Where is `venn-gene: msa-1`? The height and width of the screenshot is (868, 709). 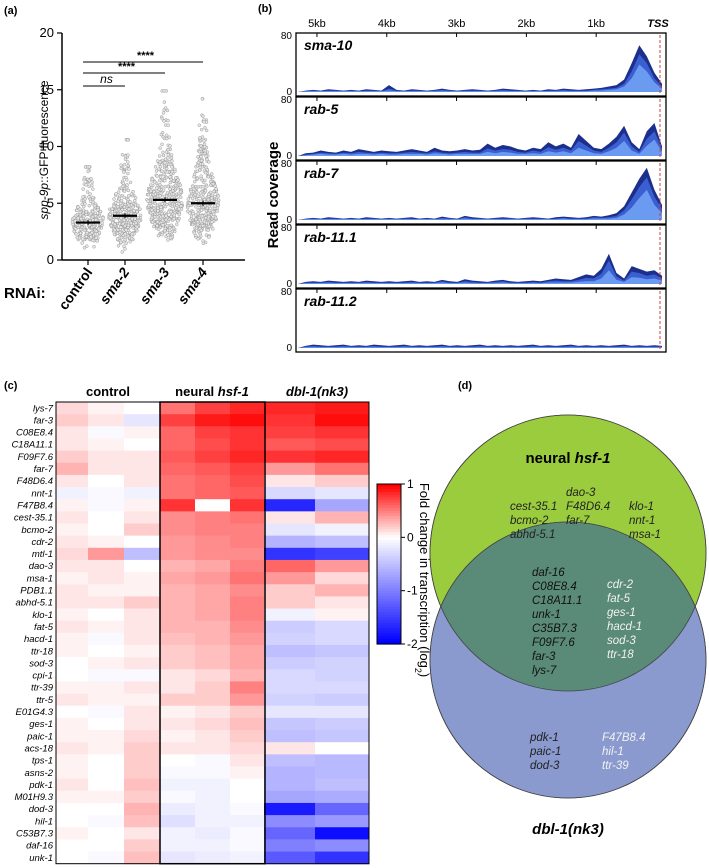 venn-gene: msa-1 is located at coordinates (645, 535).